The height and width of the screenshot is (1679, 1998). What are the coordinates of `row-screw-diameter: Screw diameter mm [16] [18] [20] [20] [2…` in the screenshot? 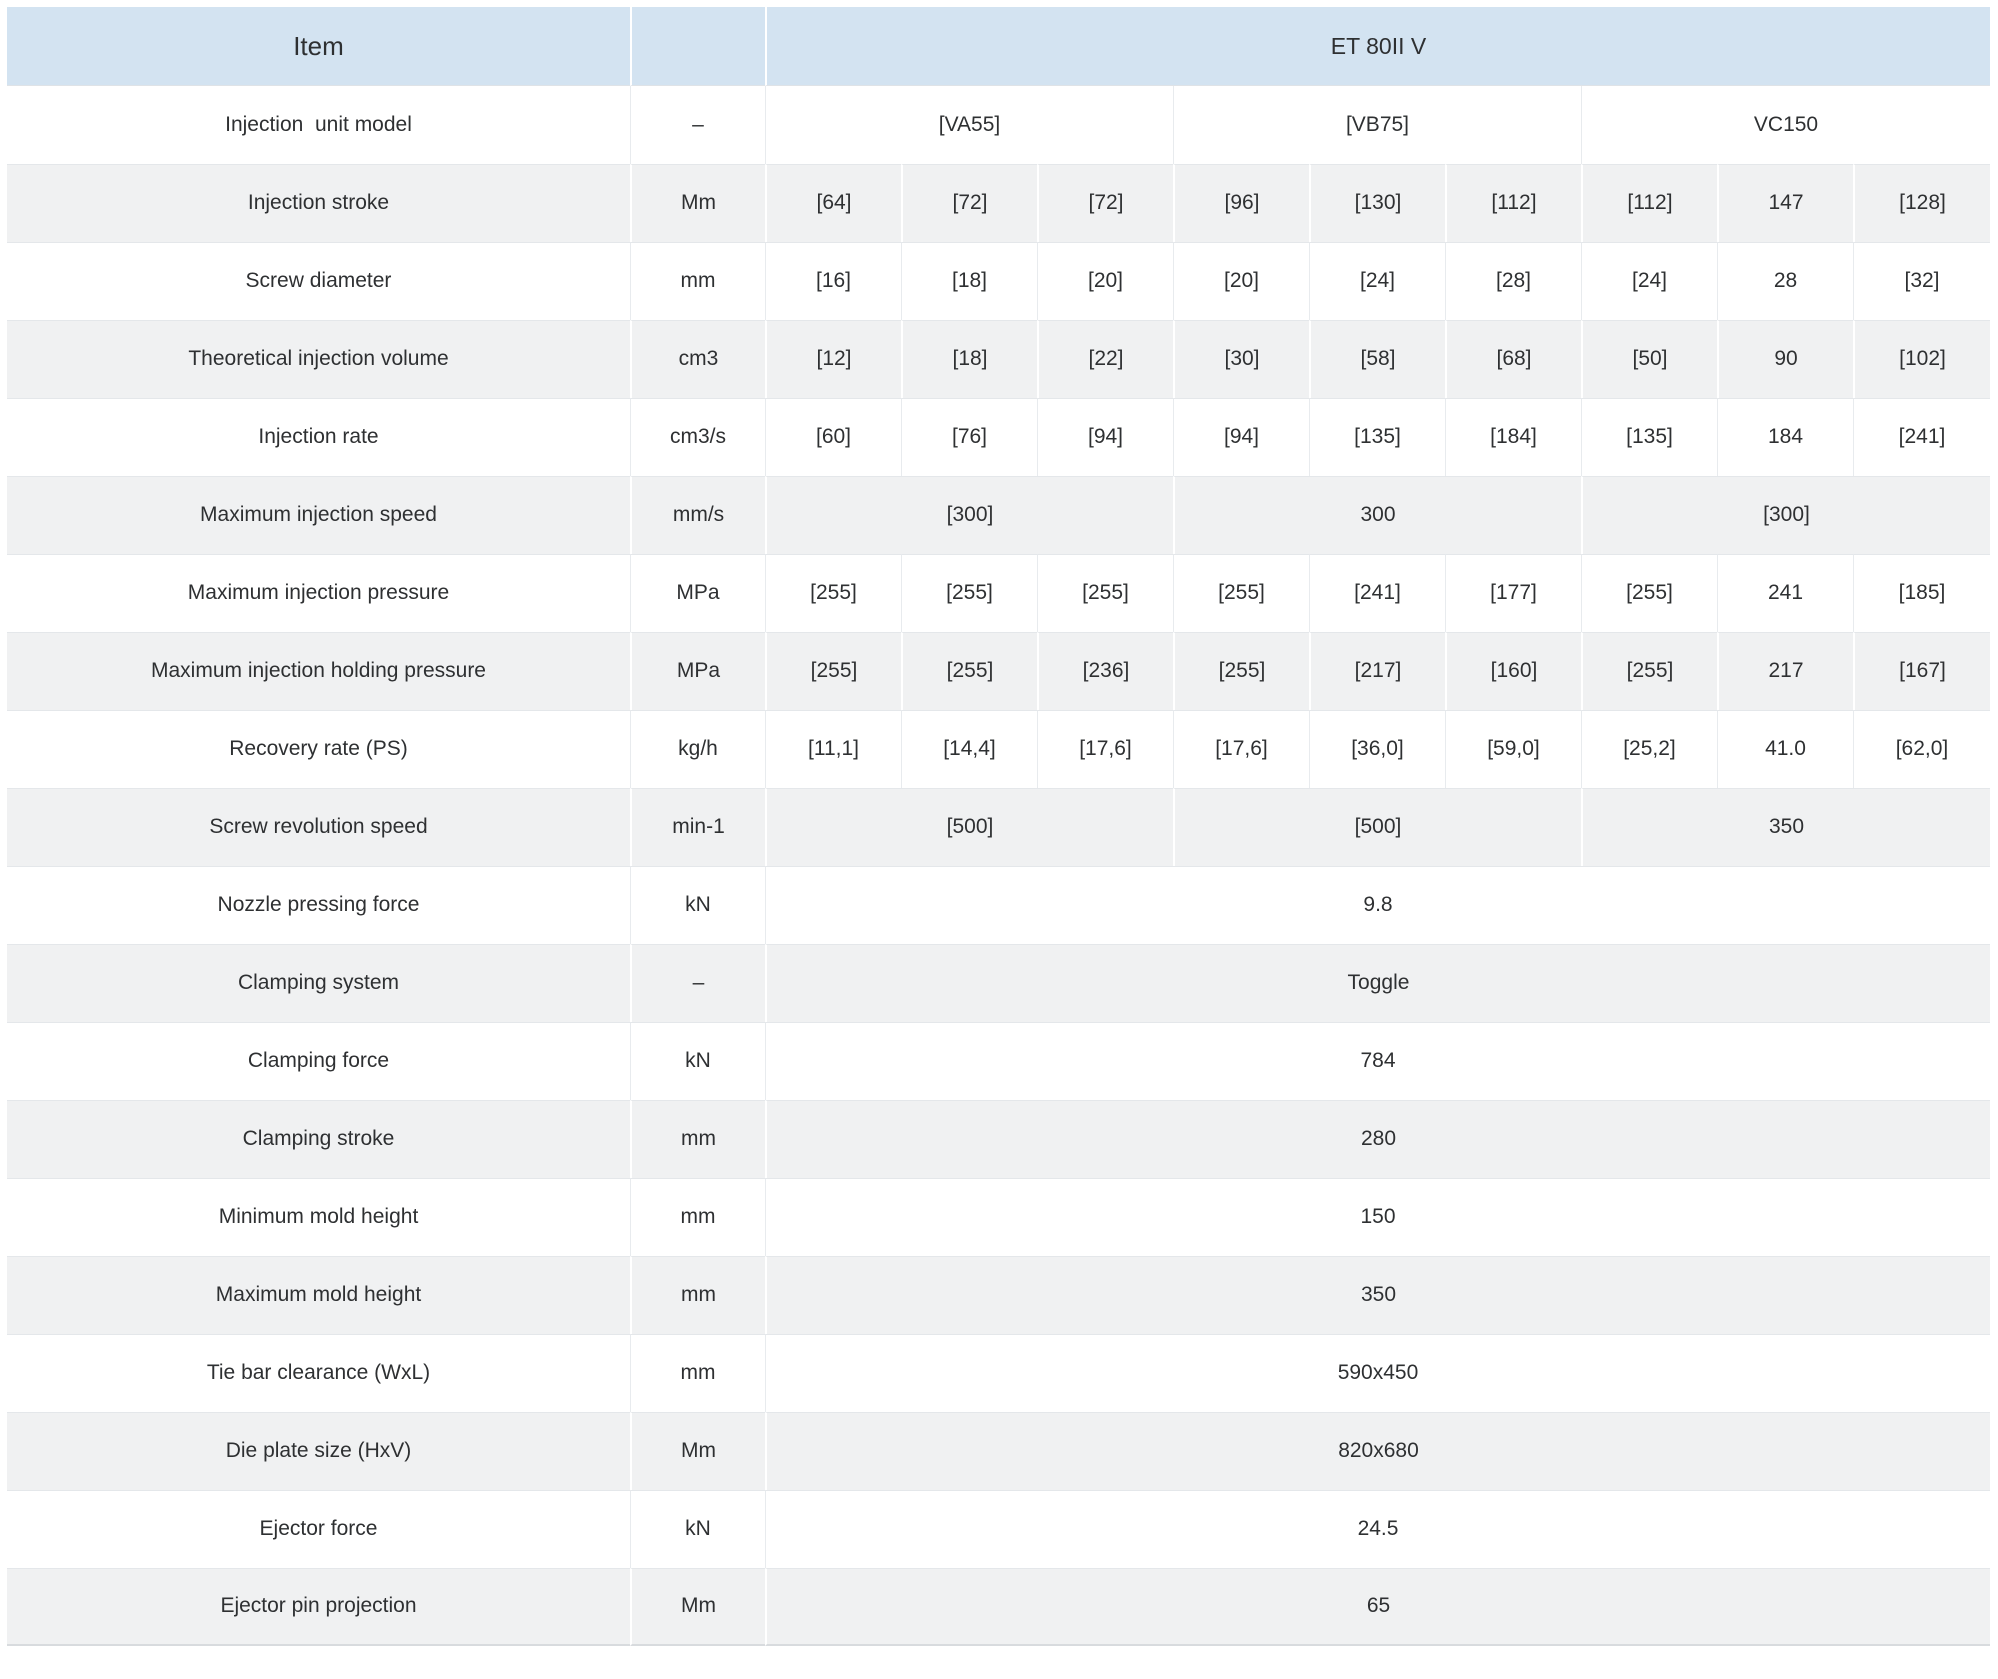 It's located at (998, 281).